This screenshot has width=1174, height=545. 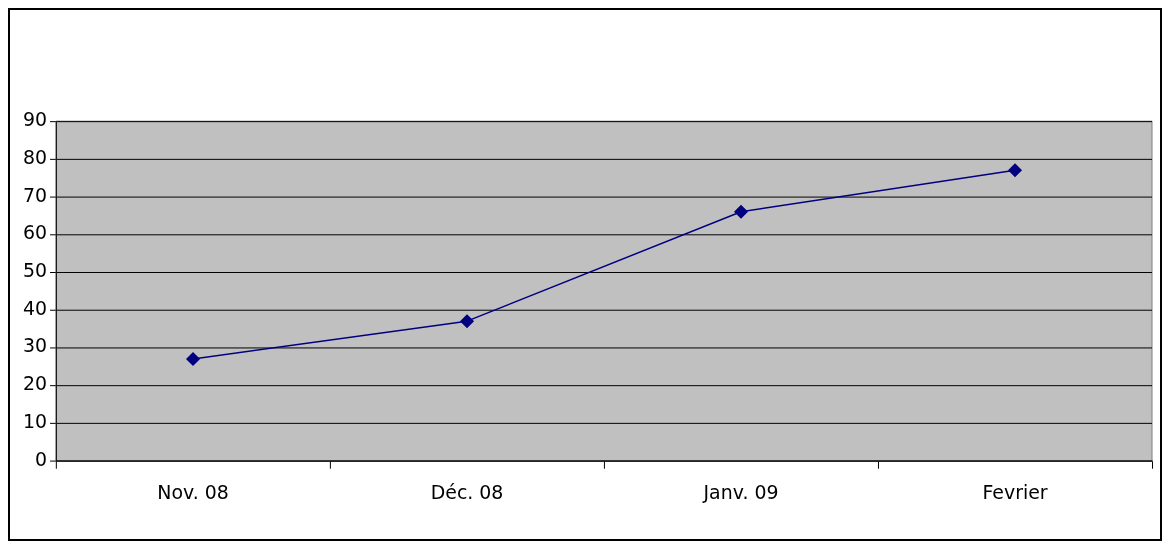 What do you see at coordinates (740, 491) in the screenshot?
I see `x-tick-label: Janv. 09` at bounding box center [740, 491].